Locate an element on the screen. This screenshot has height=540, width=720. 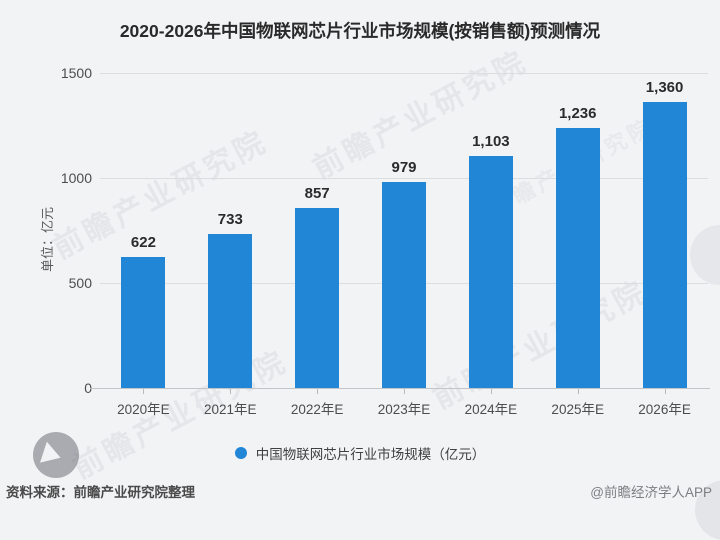
chart-title: 2020-2026年中国物联网芯片行业市场规模(按销售额)预测情况 is located at coordinates (360, 31).